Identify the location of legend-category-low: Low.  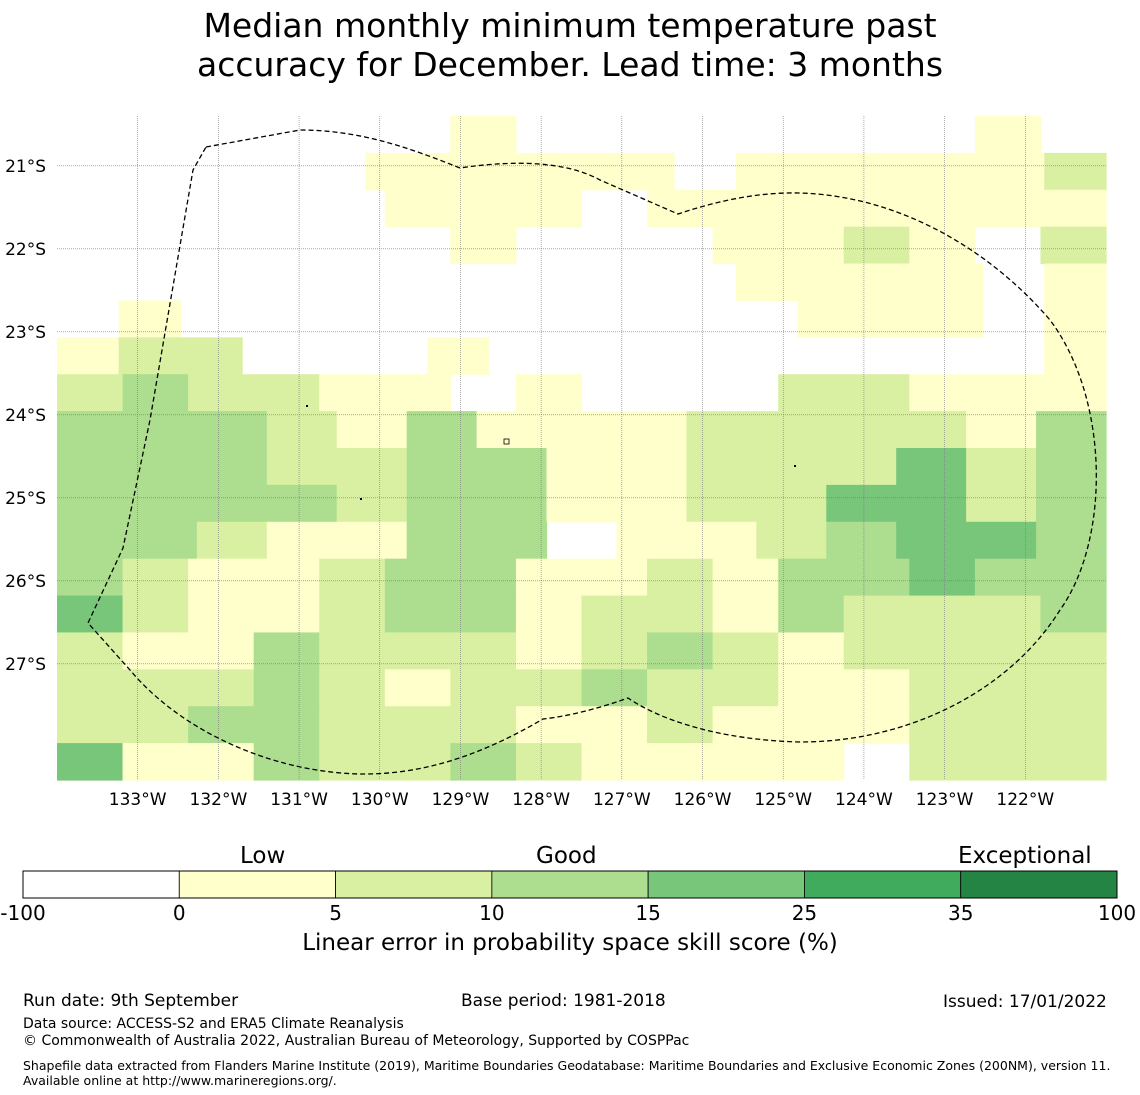
(263, 856).